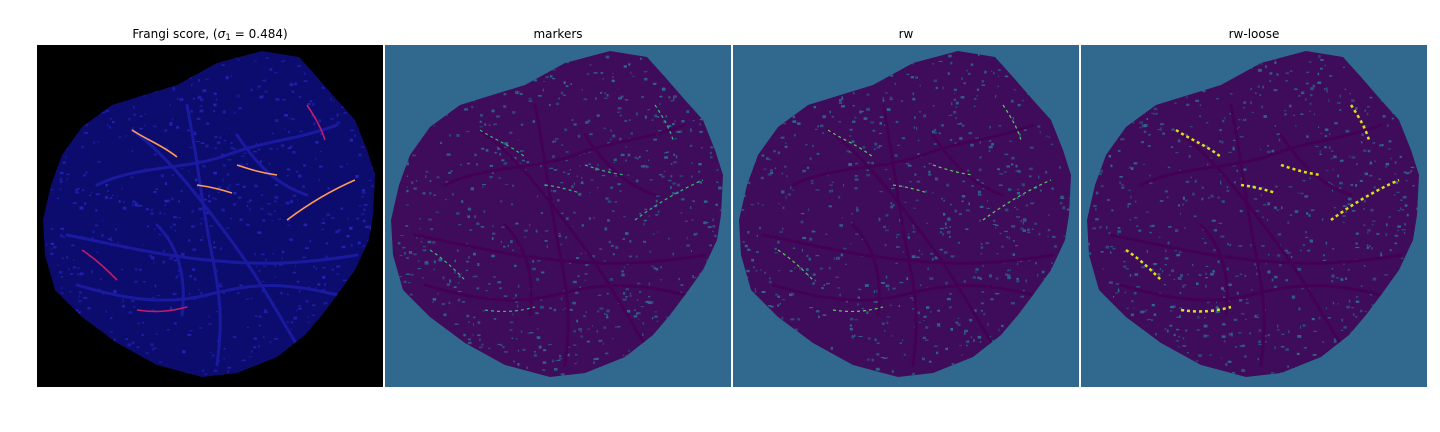 This screenshot has height=432, width=1440. What do you see at coordinates (1254, 34) in the screenshot?
I see `rw-loose-panel-title: rw-loose` at bounding box center [1254, 34].